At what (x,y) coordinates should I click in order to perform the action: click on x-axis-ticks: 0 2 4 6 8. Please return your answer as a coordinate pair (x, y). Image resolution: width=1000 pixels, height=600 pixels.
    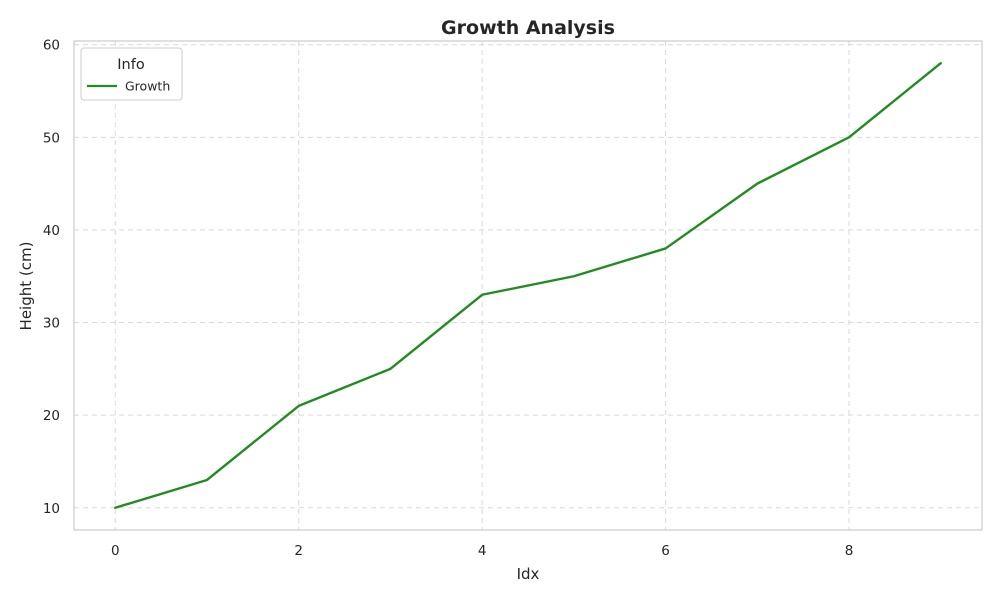
    Looking at the image, I should click on (482, 551).